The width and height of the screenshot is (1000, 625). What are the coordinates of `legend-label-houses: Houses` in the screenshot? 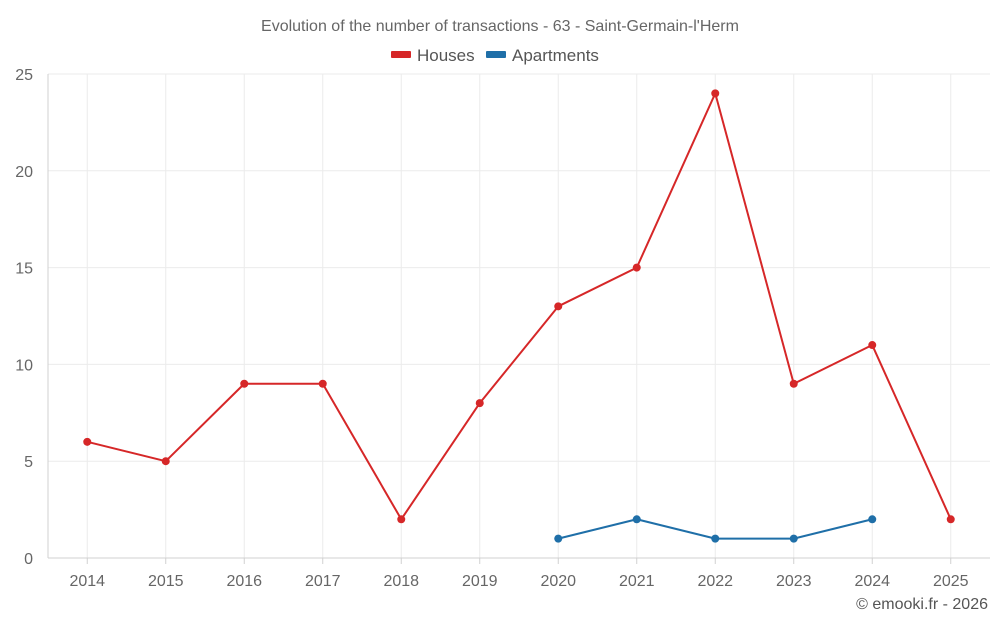 It's located at (446, 55).